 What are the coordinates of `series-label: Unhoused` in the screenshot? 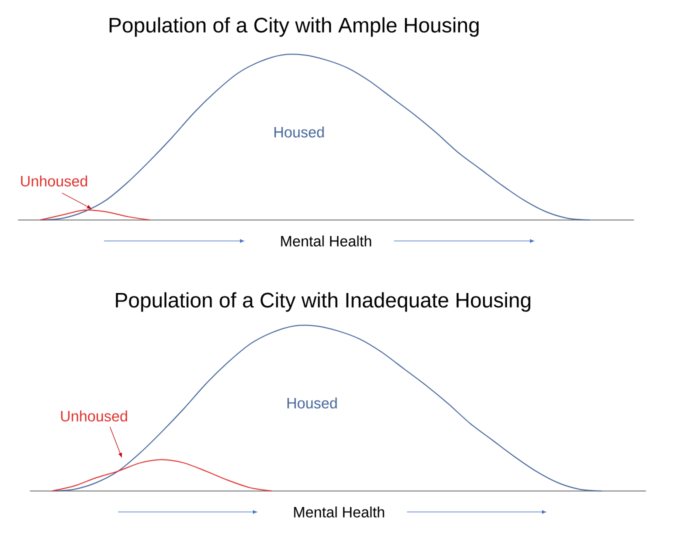 It's located at (54, 181).